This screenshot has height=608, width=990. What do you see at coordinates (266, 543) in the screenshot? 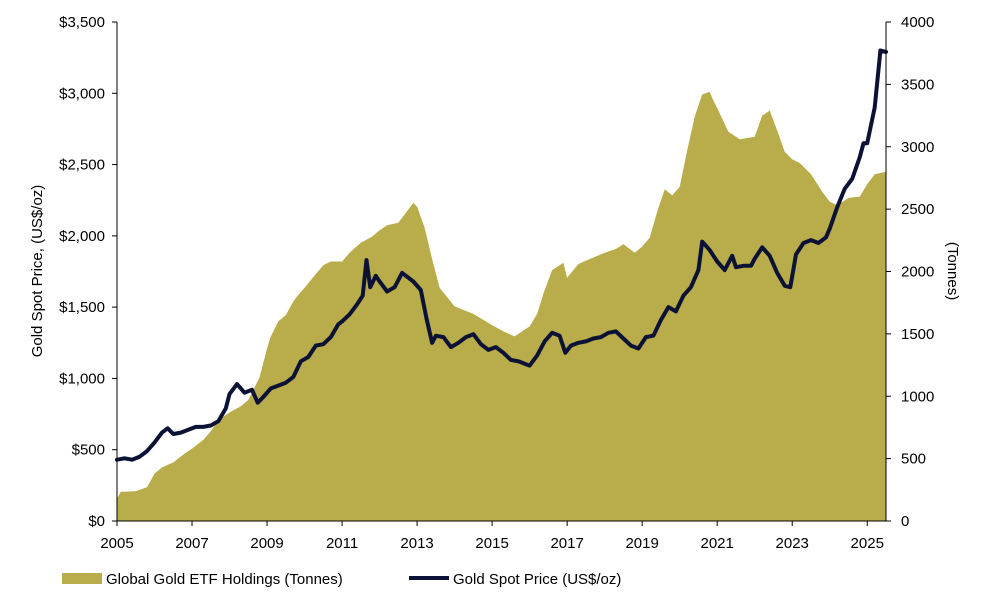
I see `x-tick-label: 2009` at bounding box center [266, 543].